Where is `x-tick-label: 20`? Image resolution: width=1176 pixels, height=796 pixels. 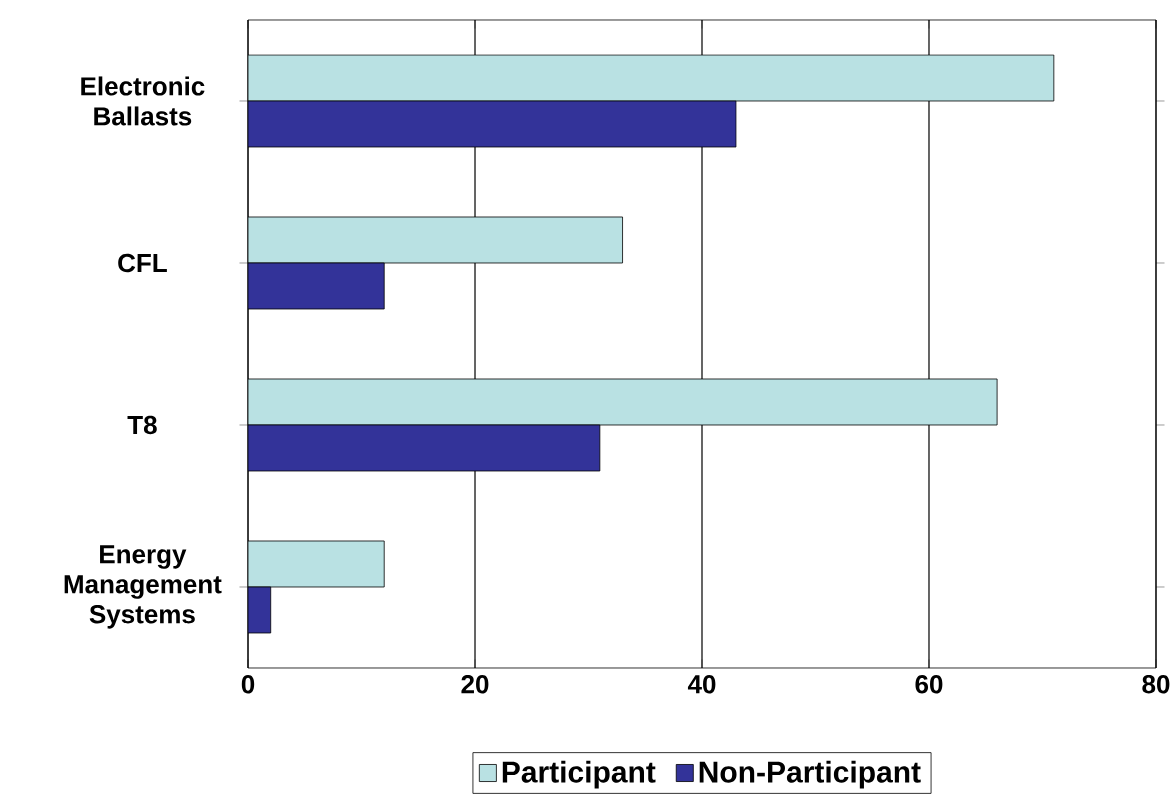
x-tick-label: 20 is located at coordinates (475, 684).